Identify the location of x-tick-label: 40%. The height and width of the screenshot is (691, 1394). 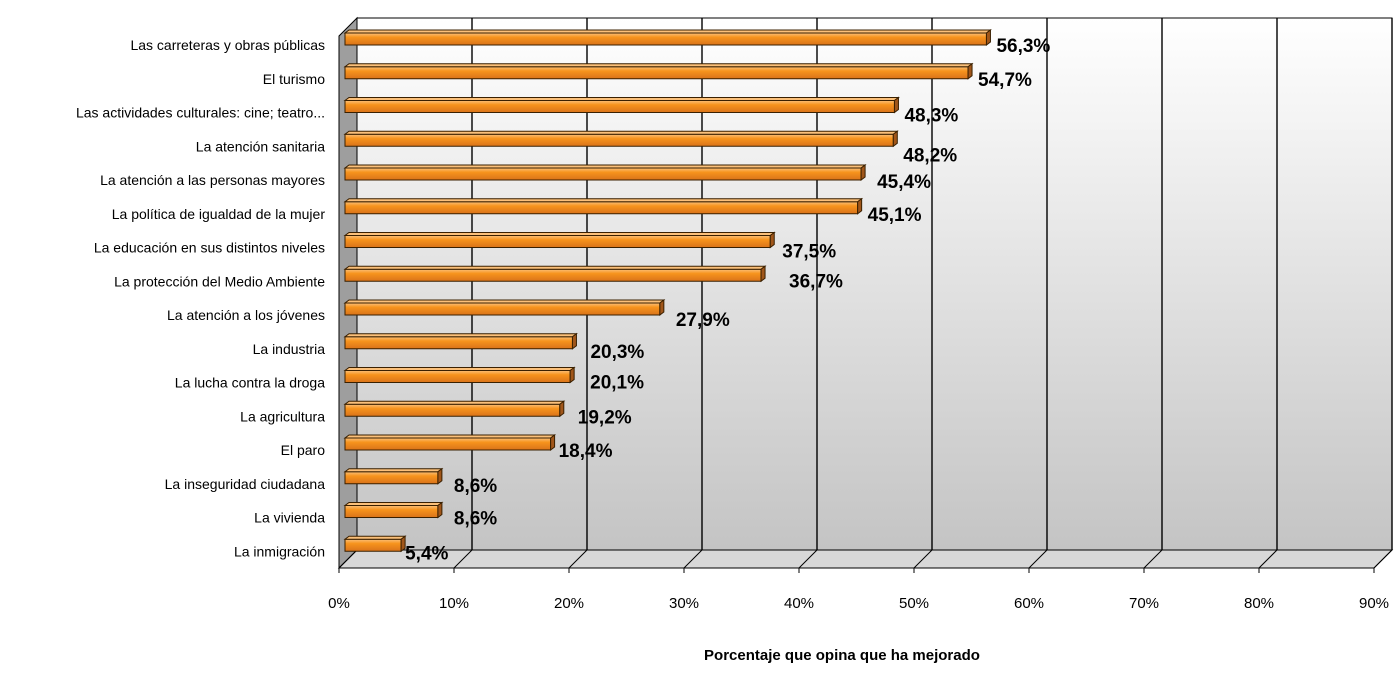
(799, 603).